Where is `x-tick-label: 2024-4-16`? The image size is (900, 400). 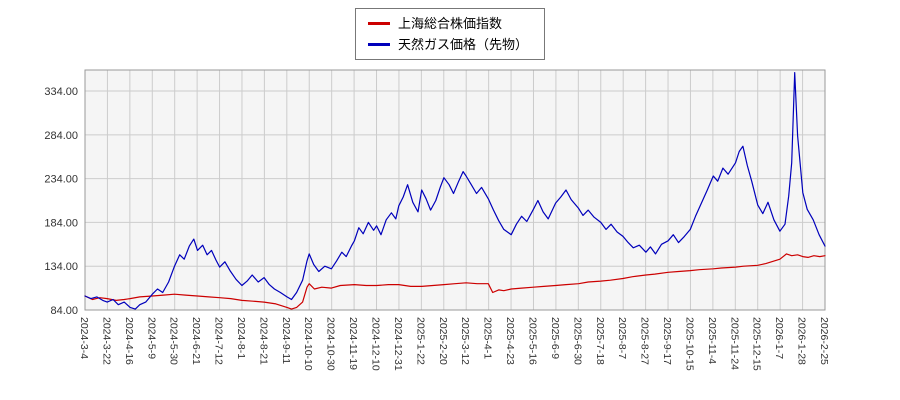 x-tick-label: 2024-4-16 is located at coordinates (129, 341).